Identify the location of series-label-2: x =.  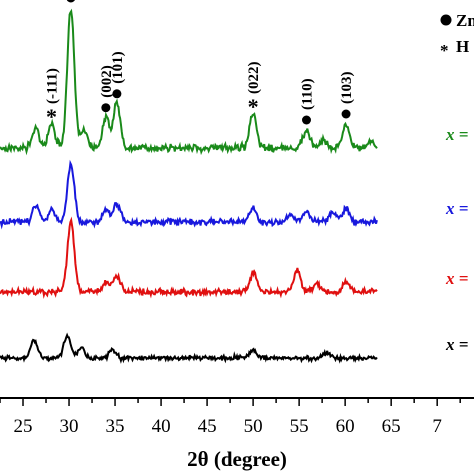
(456, 208).